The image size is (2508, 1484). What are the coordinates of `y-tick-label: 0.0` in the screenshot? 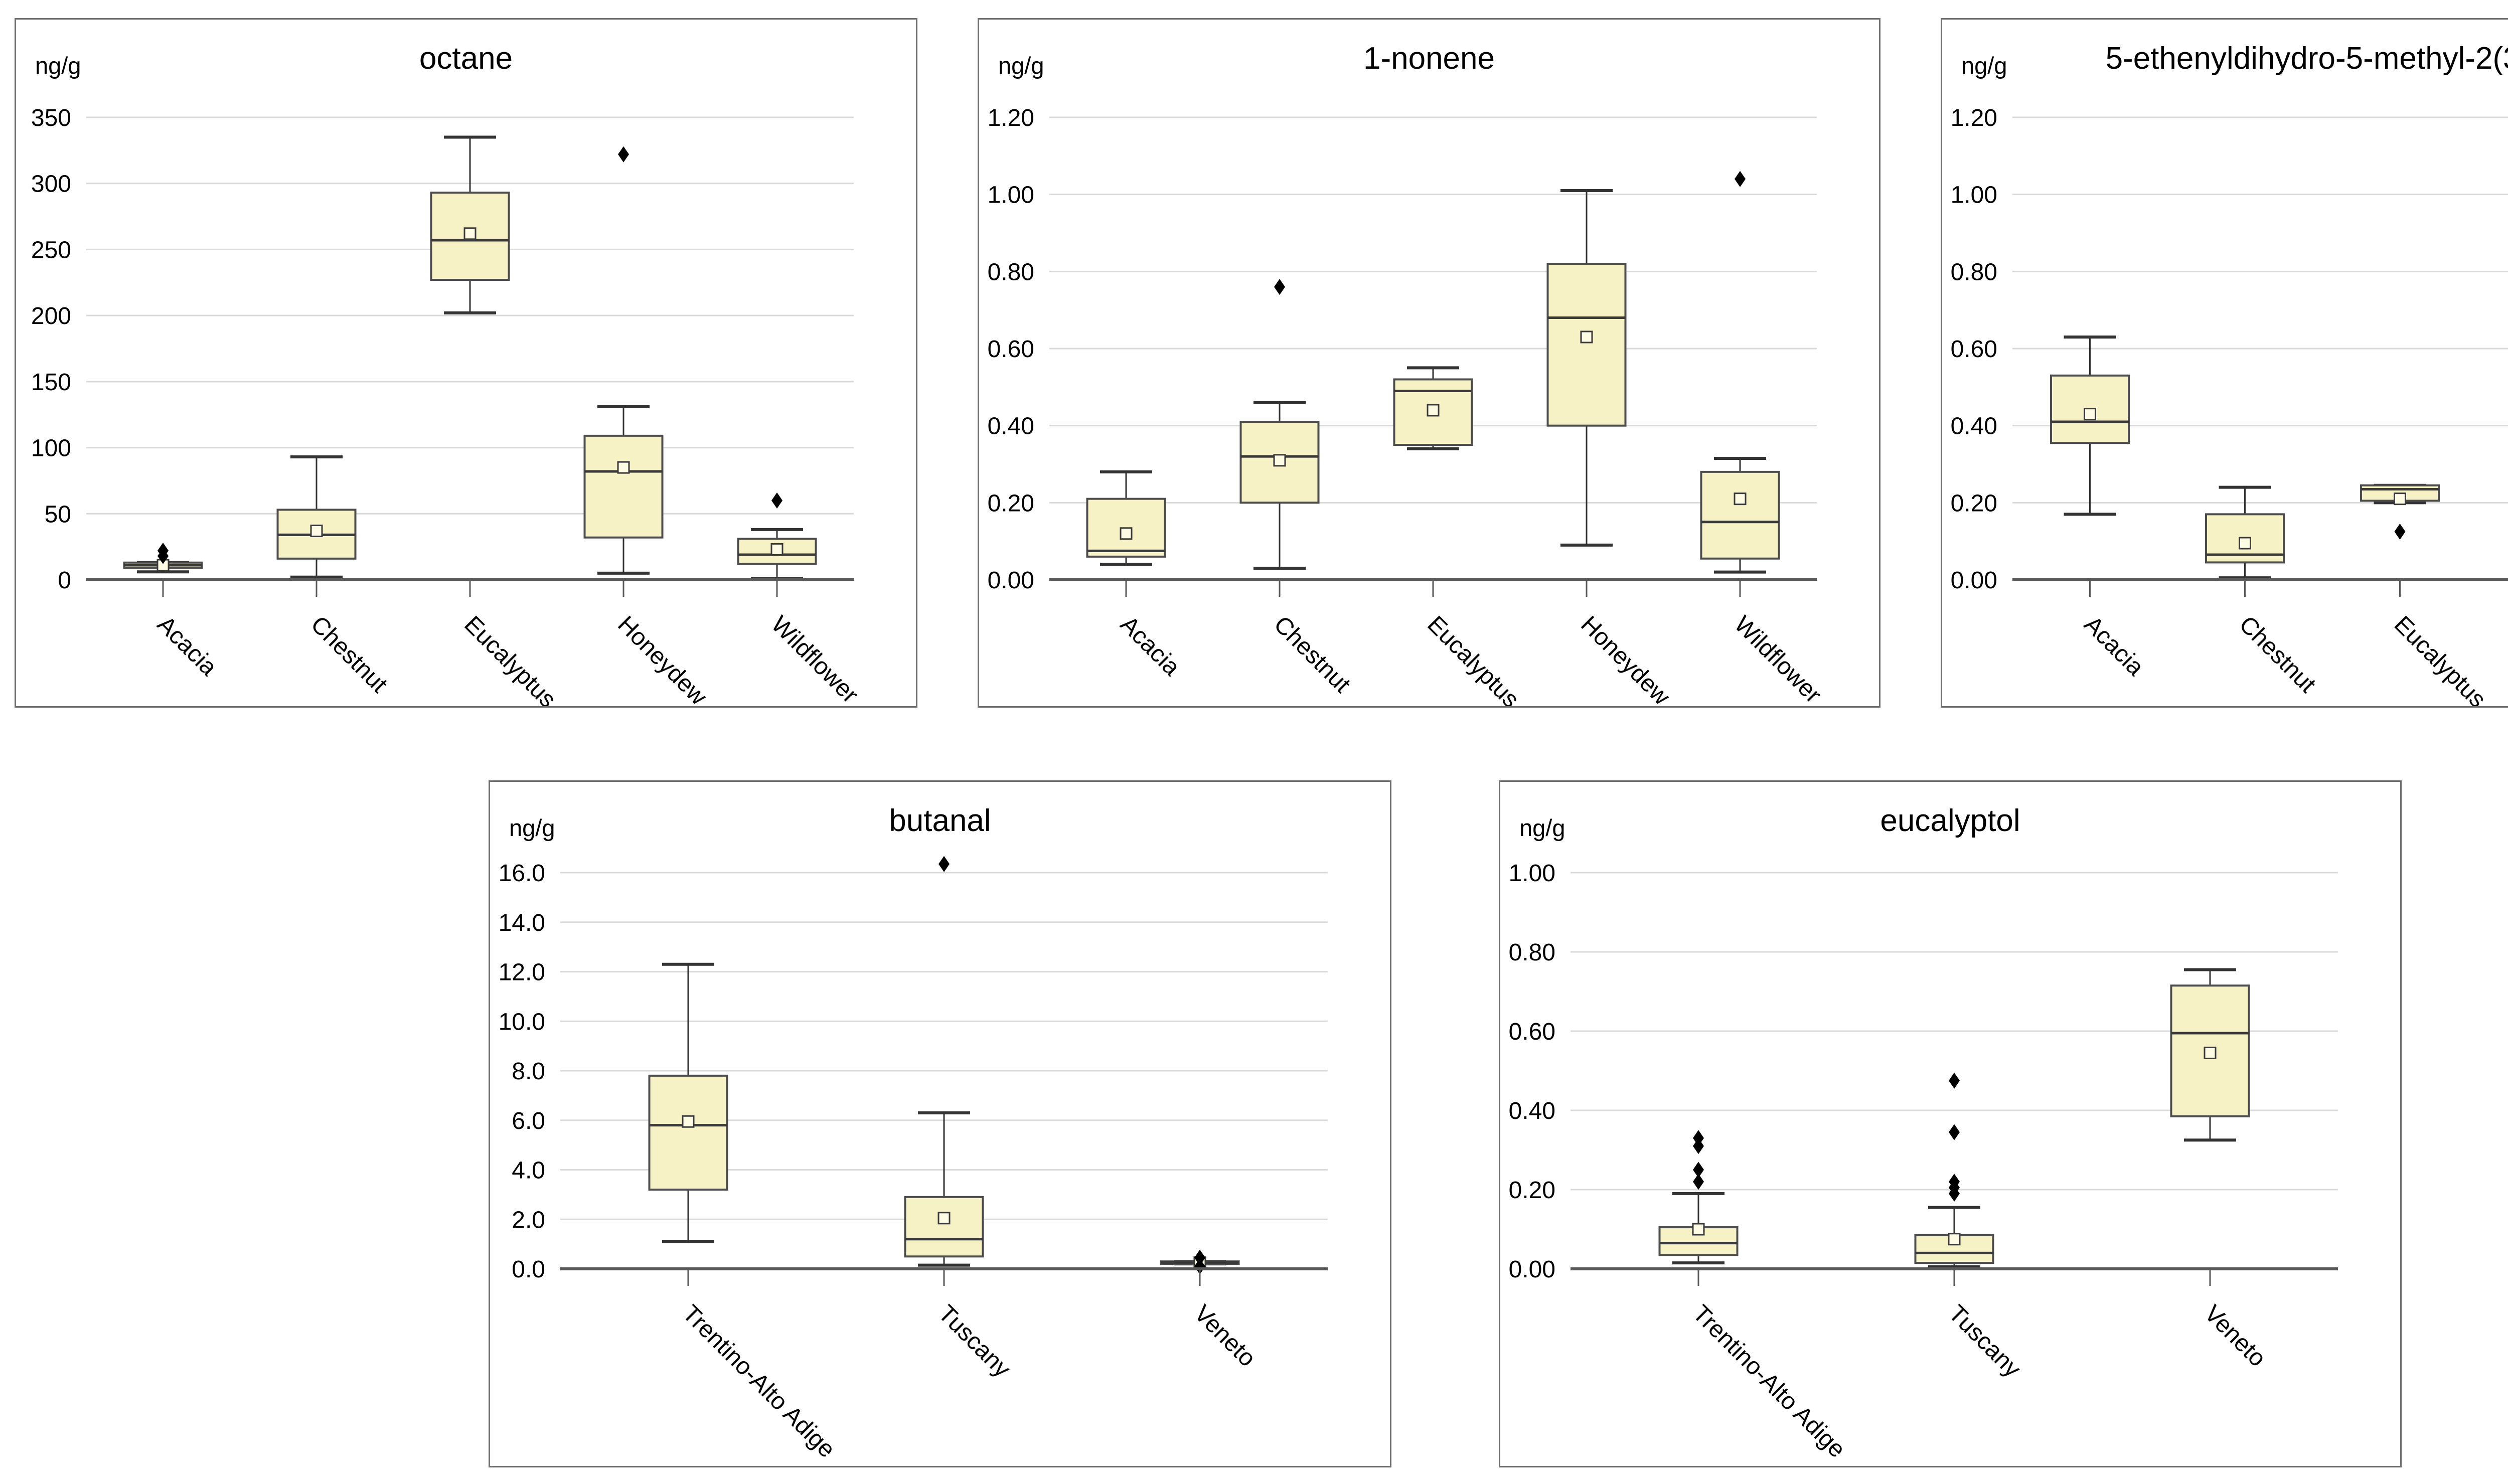 It's located at (529, 1269).